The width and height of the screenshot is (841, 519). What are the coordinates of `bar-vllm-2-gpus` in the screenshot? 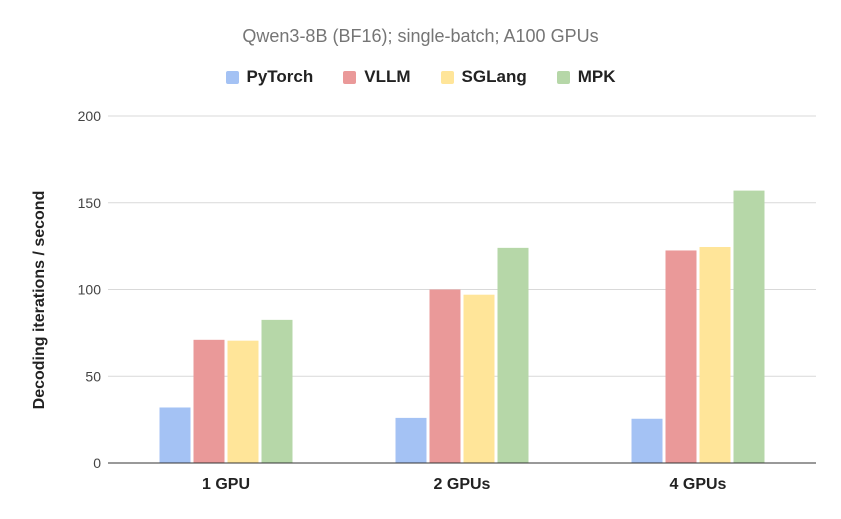 It's located at (445, 376).